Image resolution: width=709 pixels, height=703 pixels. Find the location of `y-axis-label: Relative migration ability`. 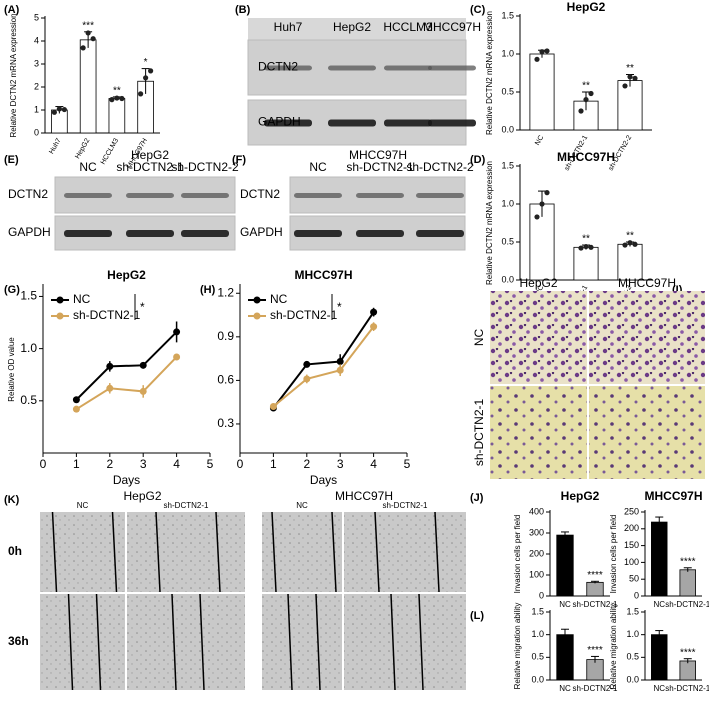

y-axis-label: Relative migration ability is located at coordinates (517, 646).